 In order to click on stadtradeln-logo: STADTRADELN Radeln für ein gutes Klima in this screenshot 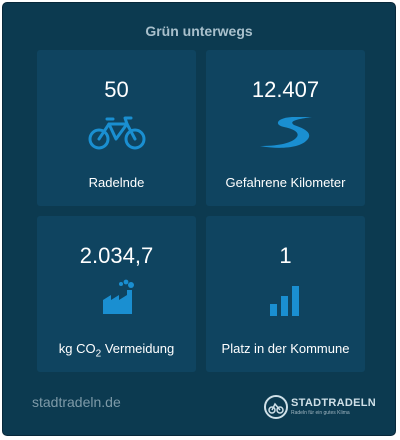, I will do `click(321, 409)`.